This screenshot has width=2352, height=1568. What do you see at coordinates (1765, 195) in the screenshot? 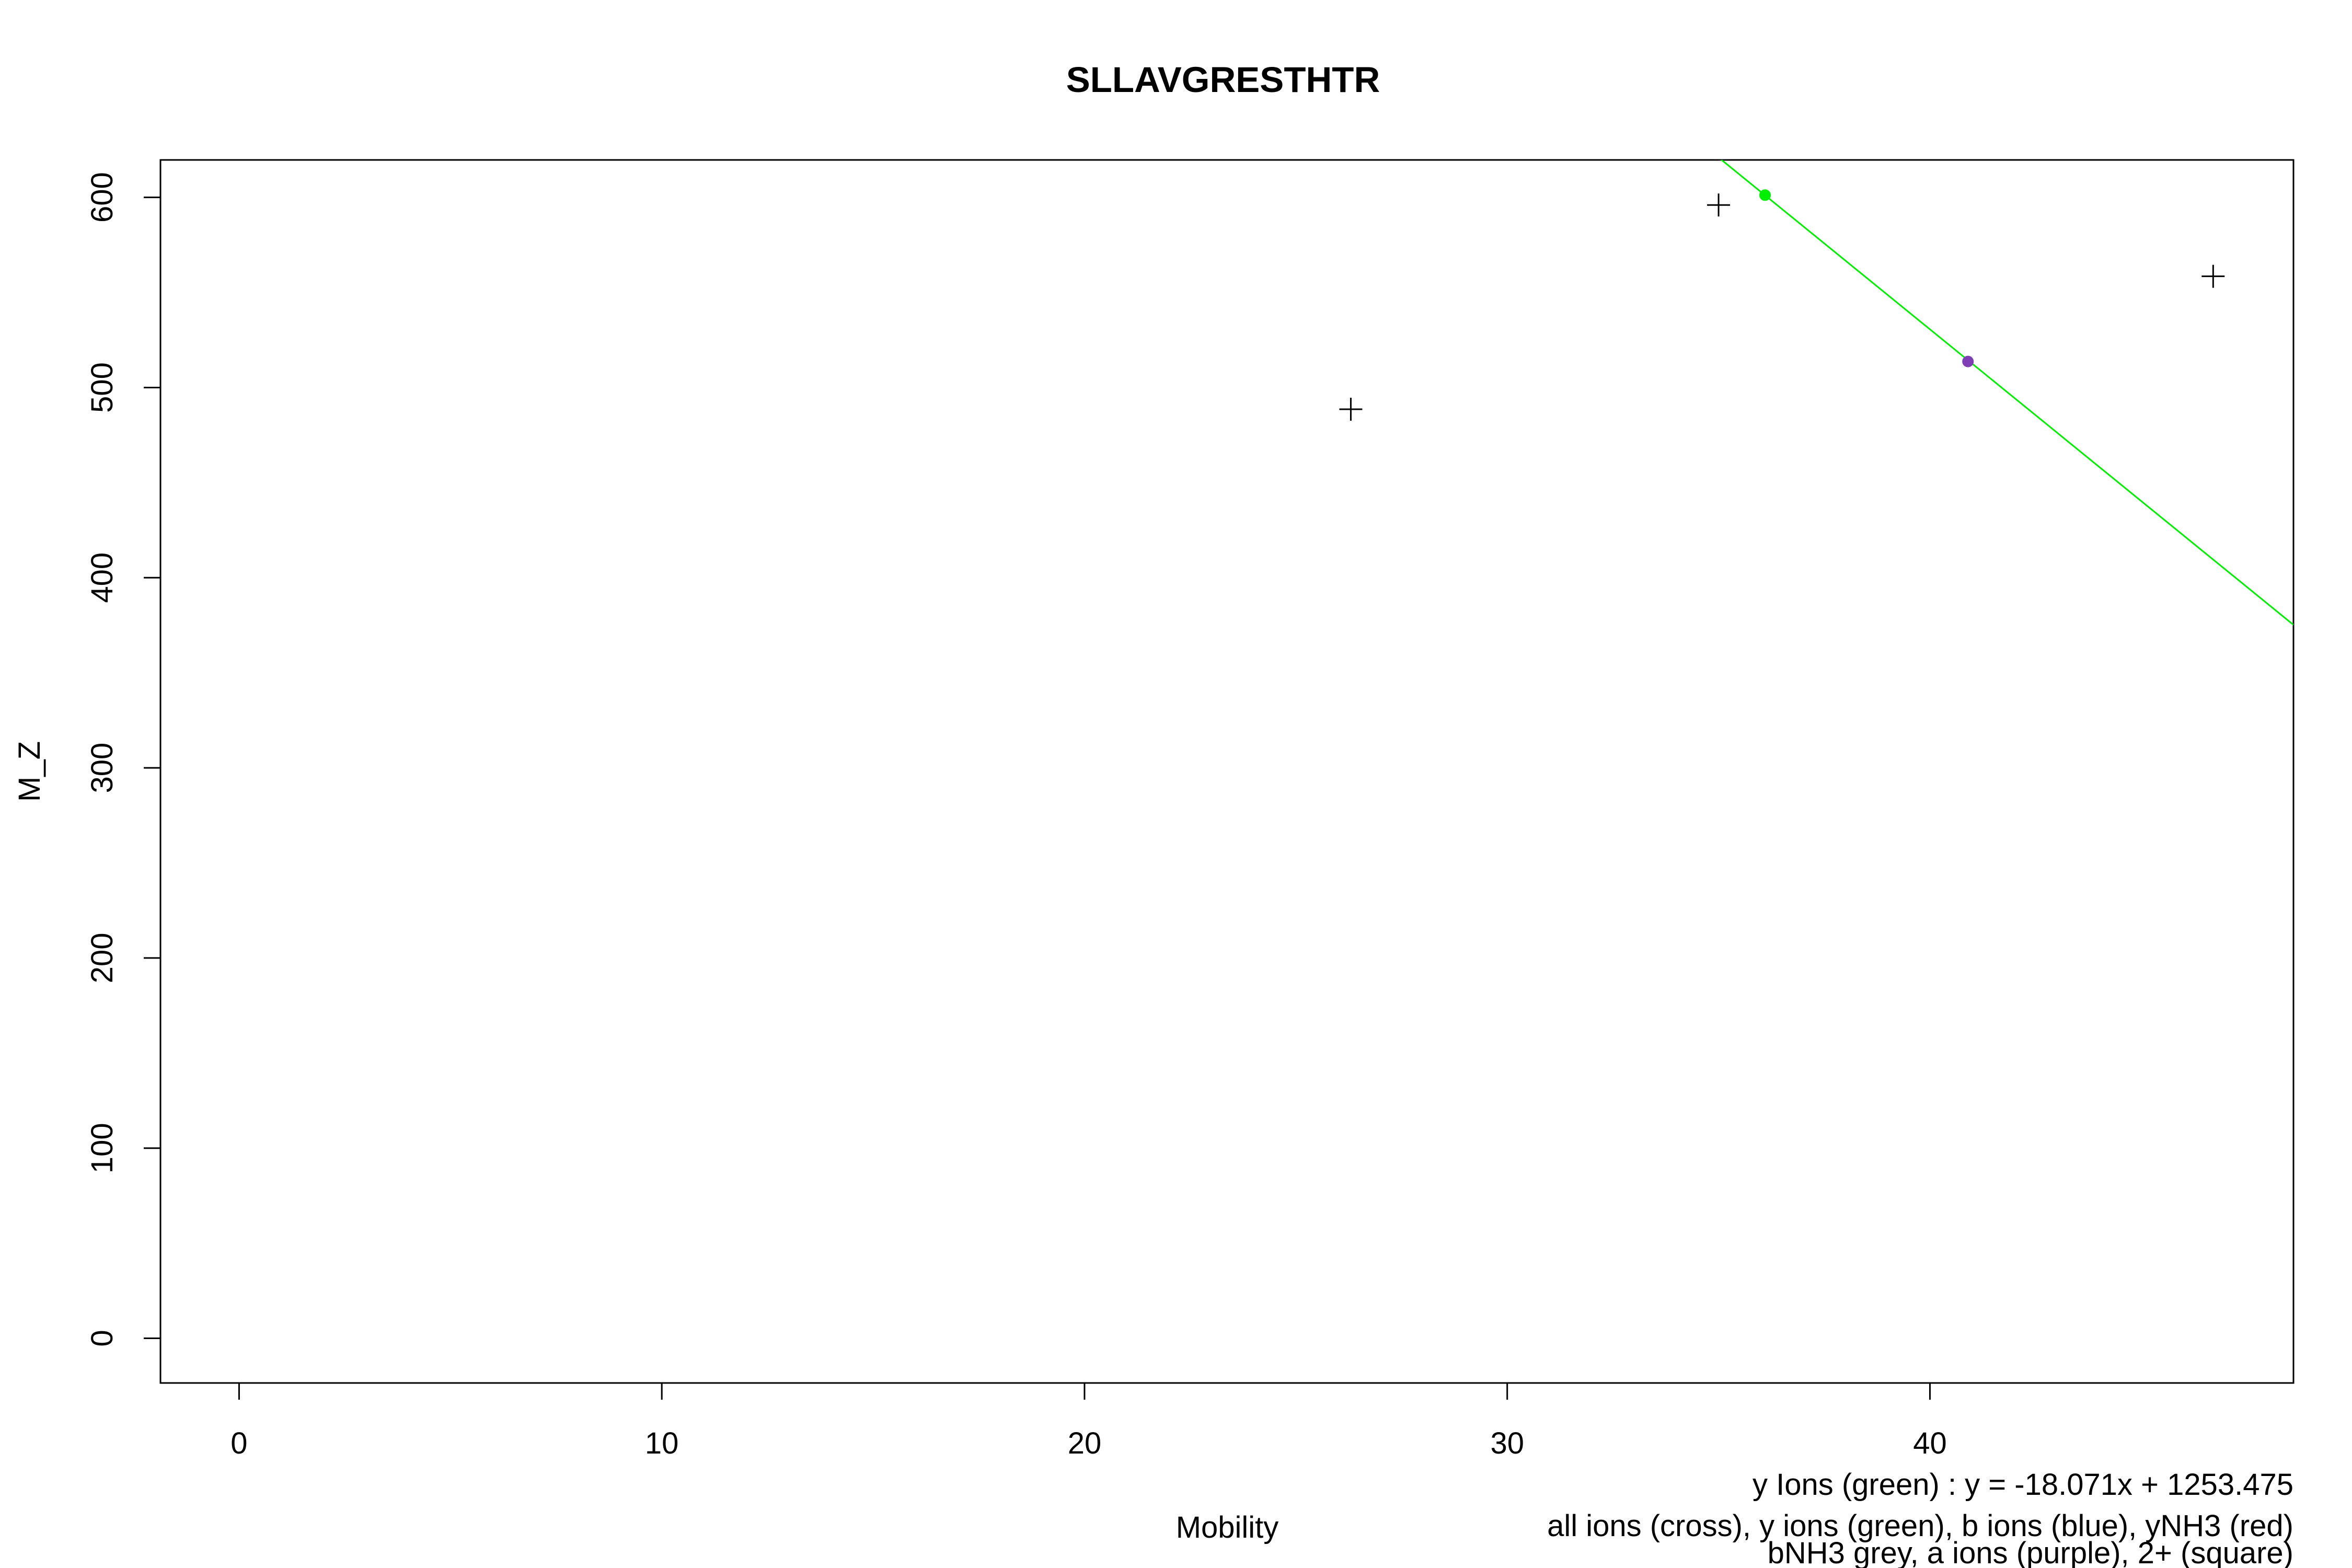
I see `y-ion-point` at bounding box center [1765, 195].